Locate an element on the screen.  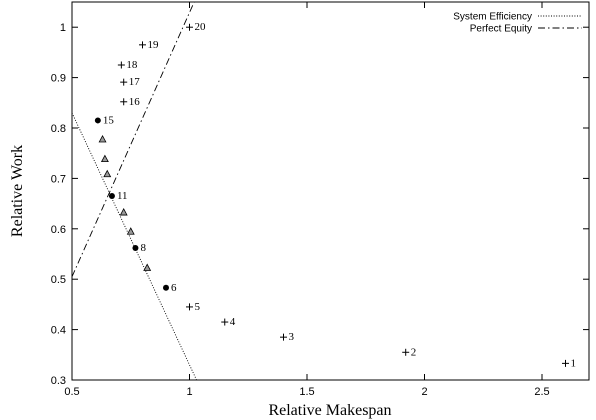
x-tick-label: 1 is located at coordinates (189, 392).